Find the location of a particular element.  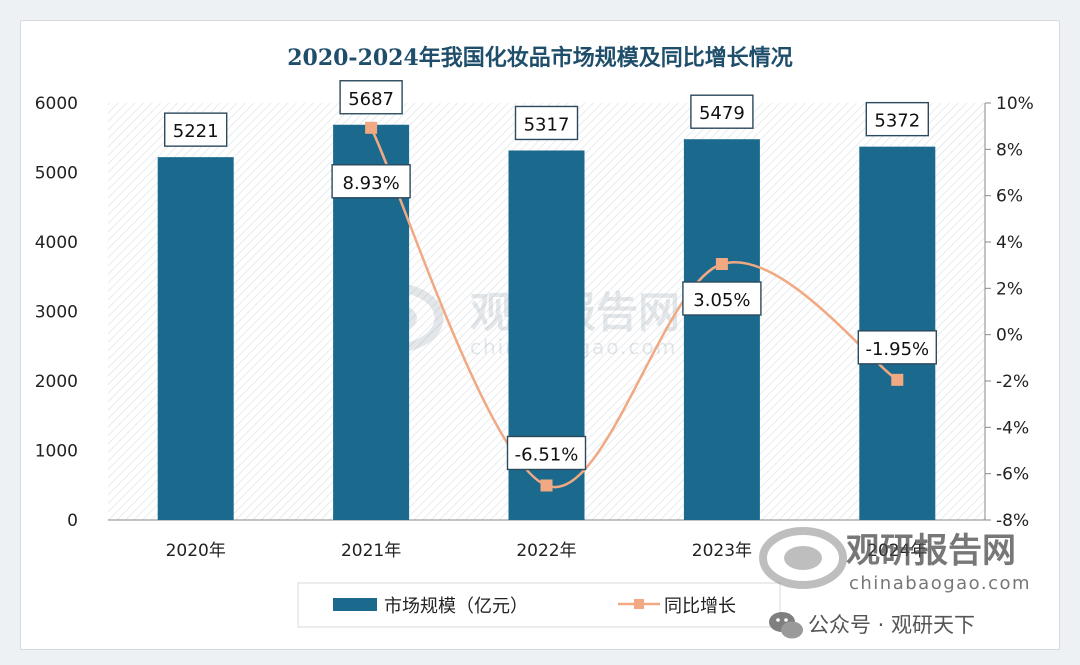

left-axis: 0 1000 2000 3000 4000 5000 6000 is located at coordinates (56, 312).